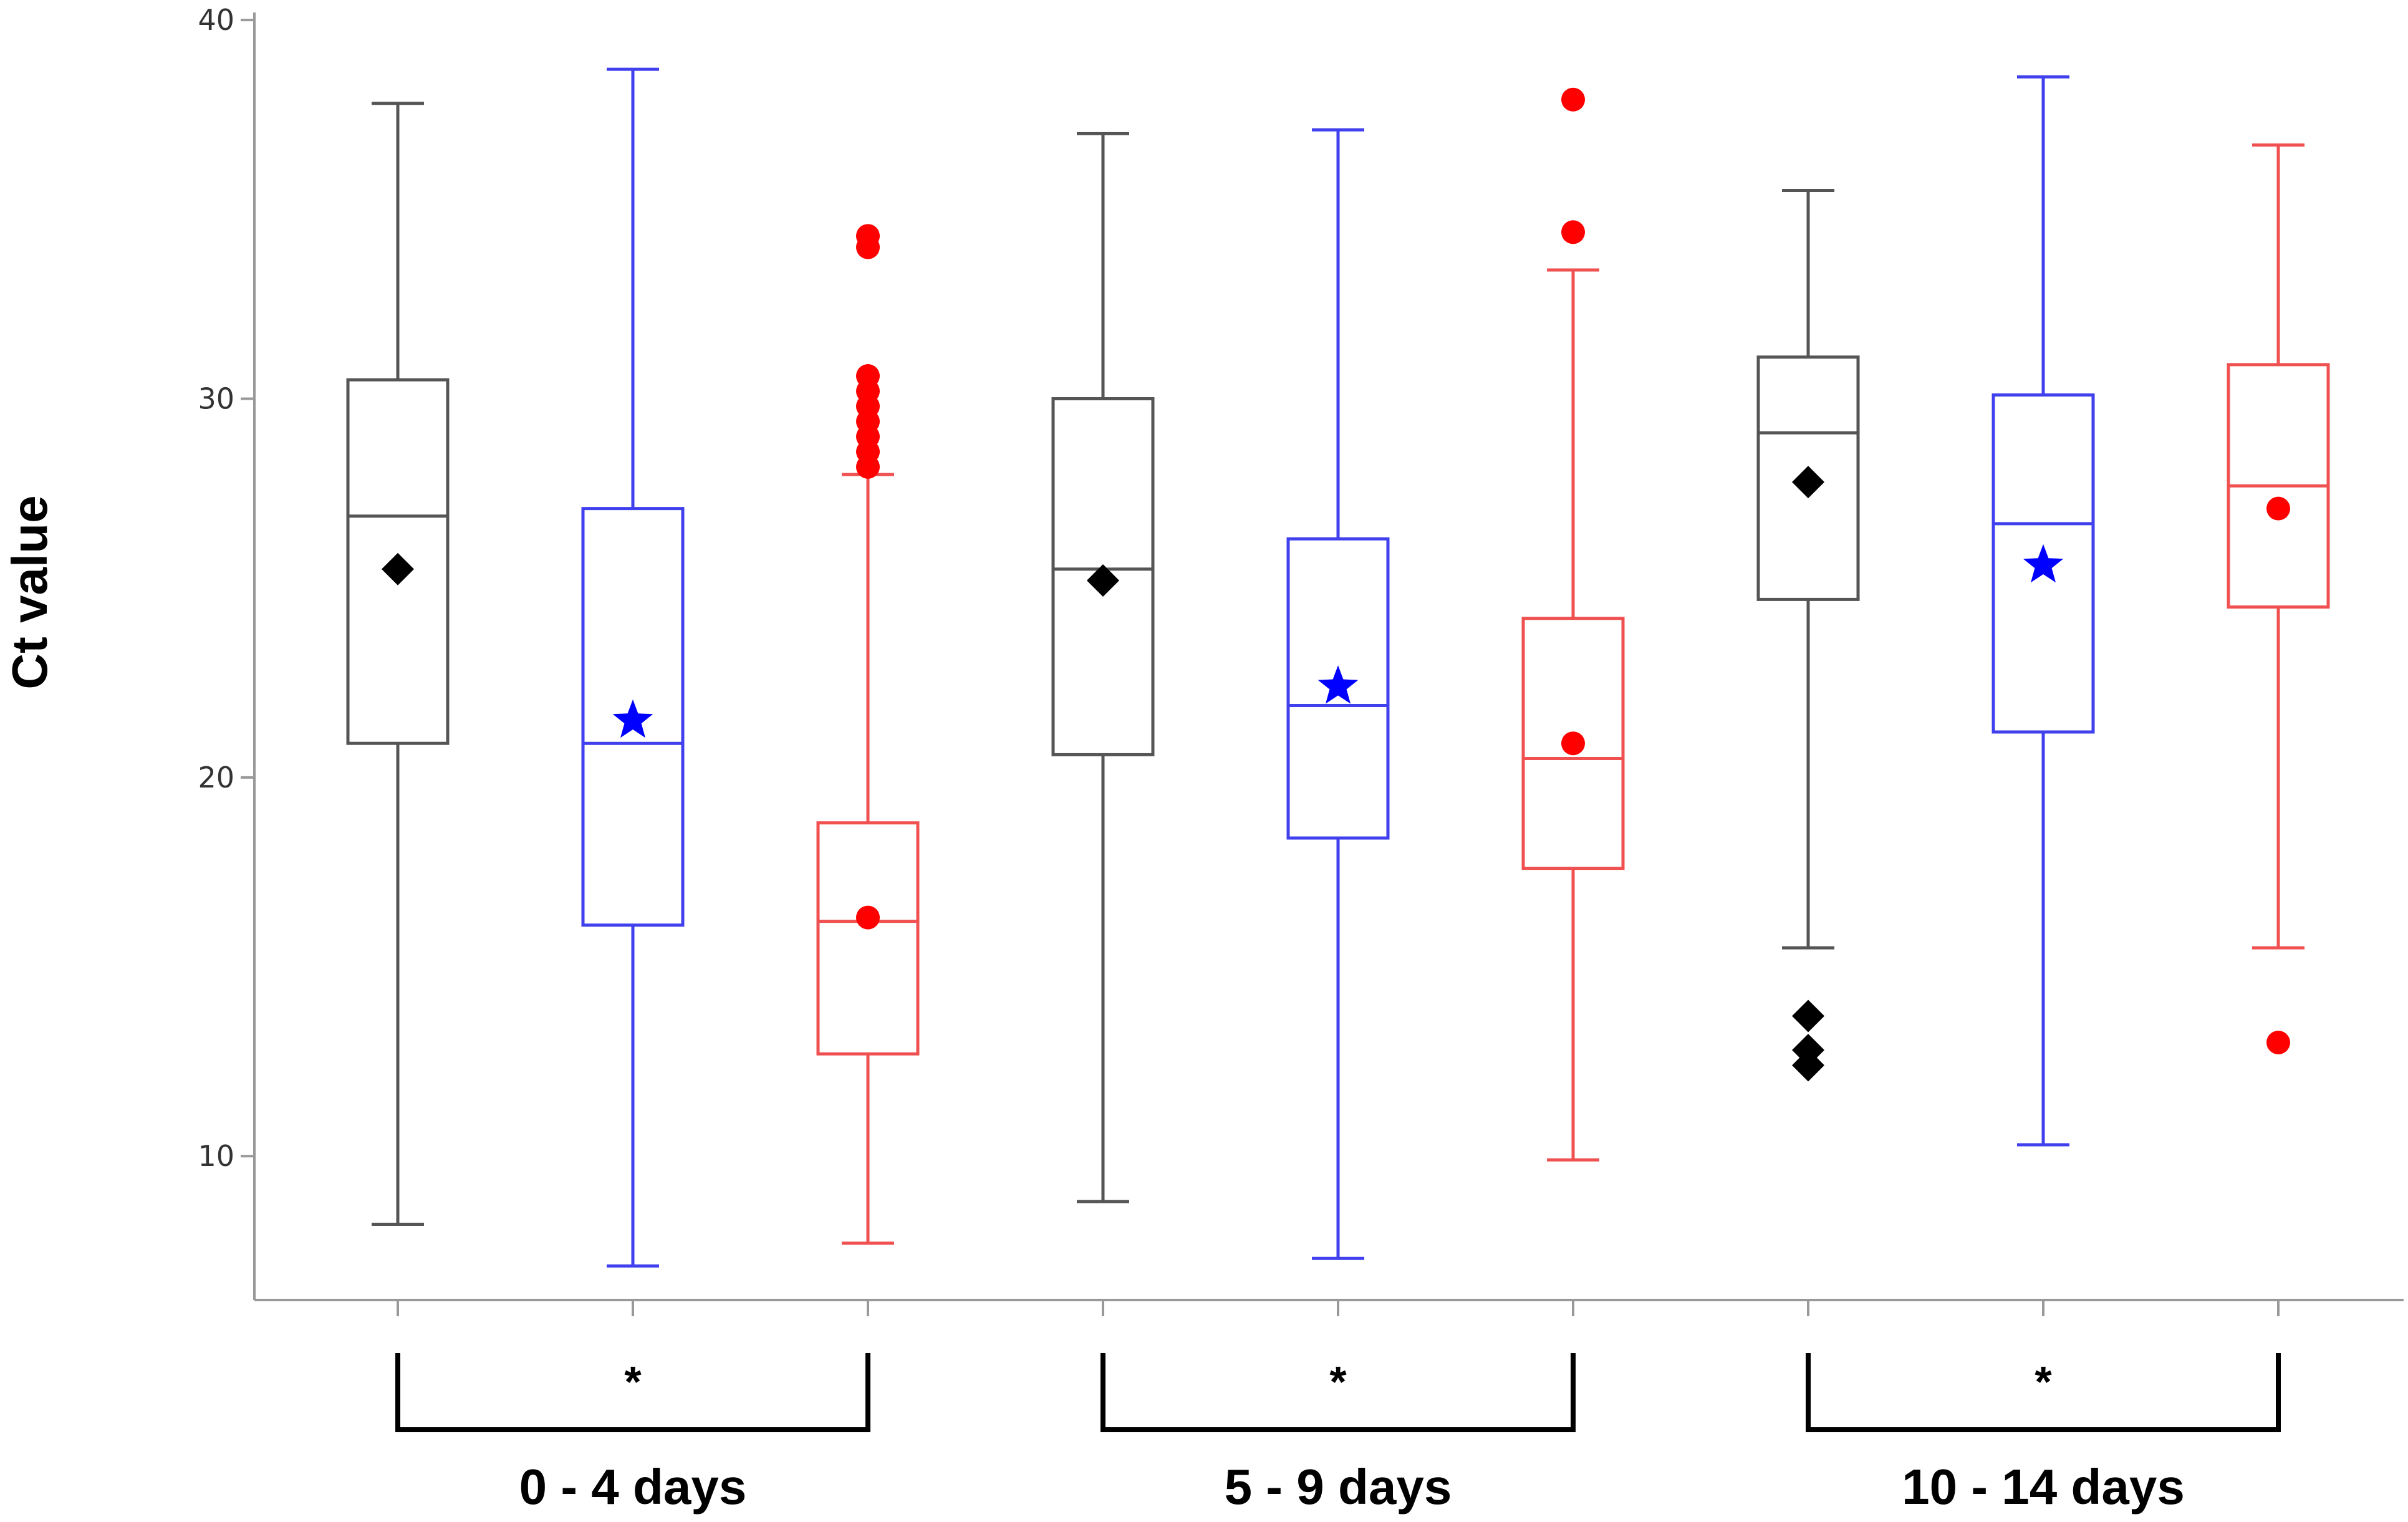 This screenshot has width=2408, height=1522. I want to click on y-tick-label: 10, so click(216, 1156).